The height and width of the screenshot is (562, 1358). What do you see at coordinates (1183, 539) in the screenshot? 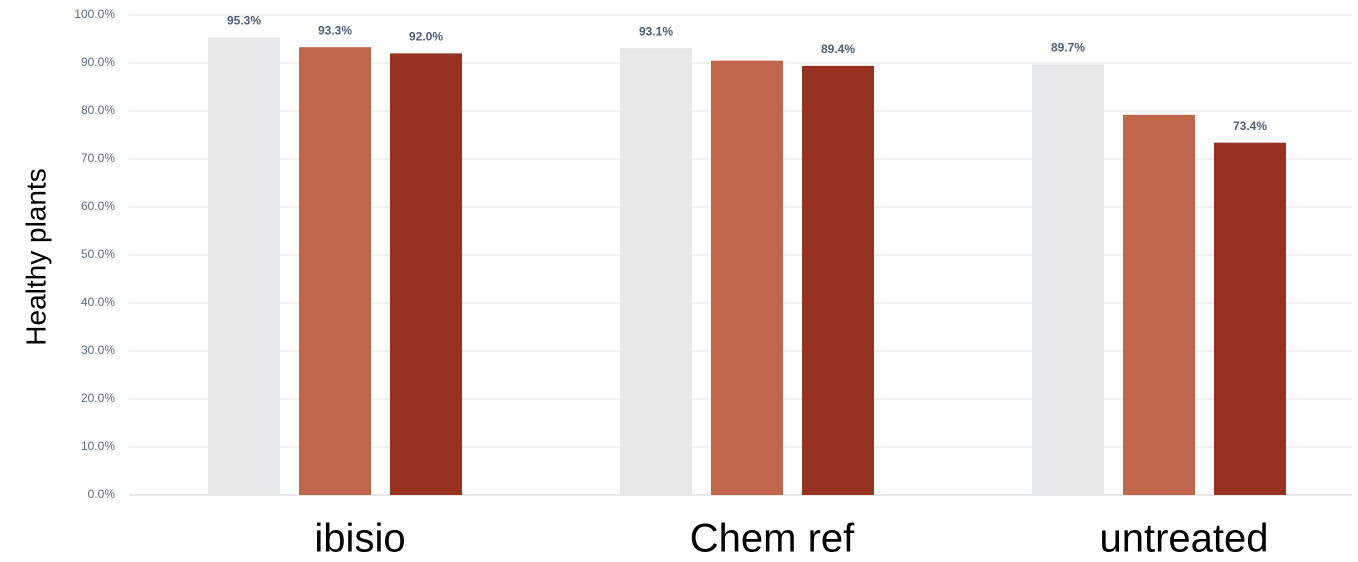
I see `x-tick-label: untreated` at bounding box center [1183, 539].